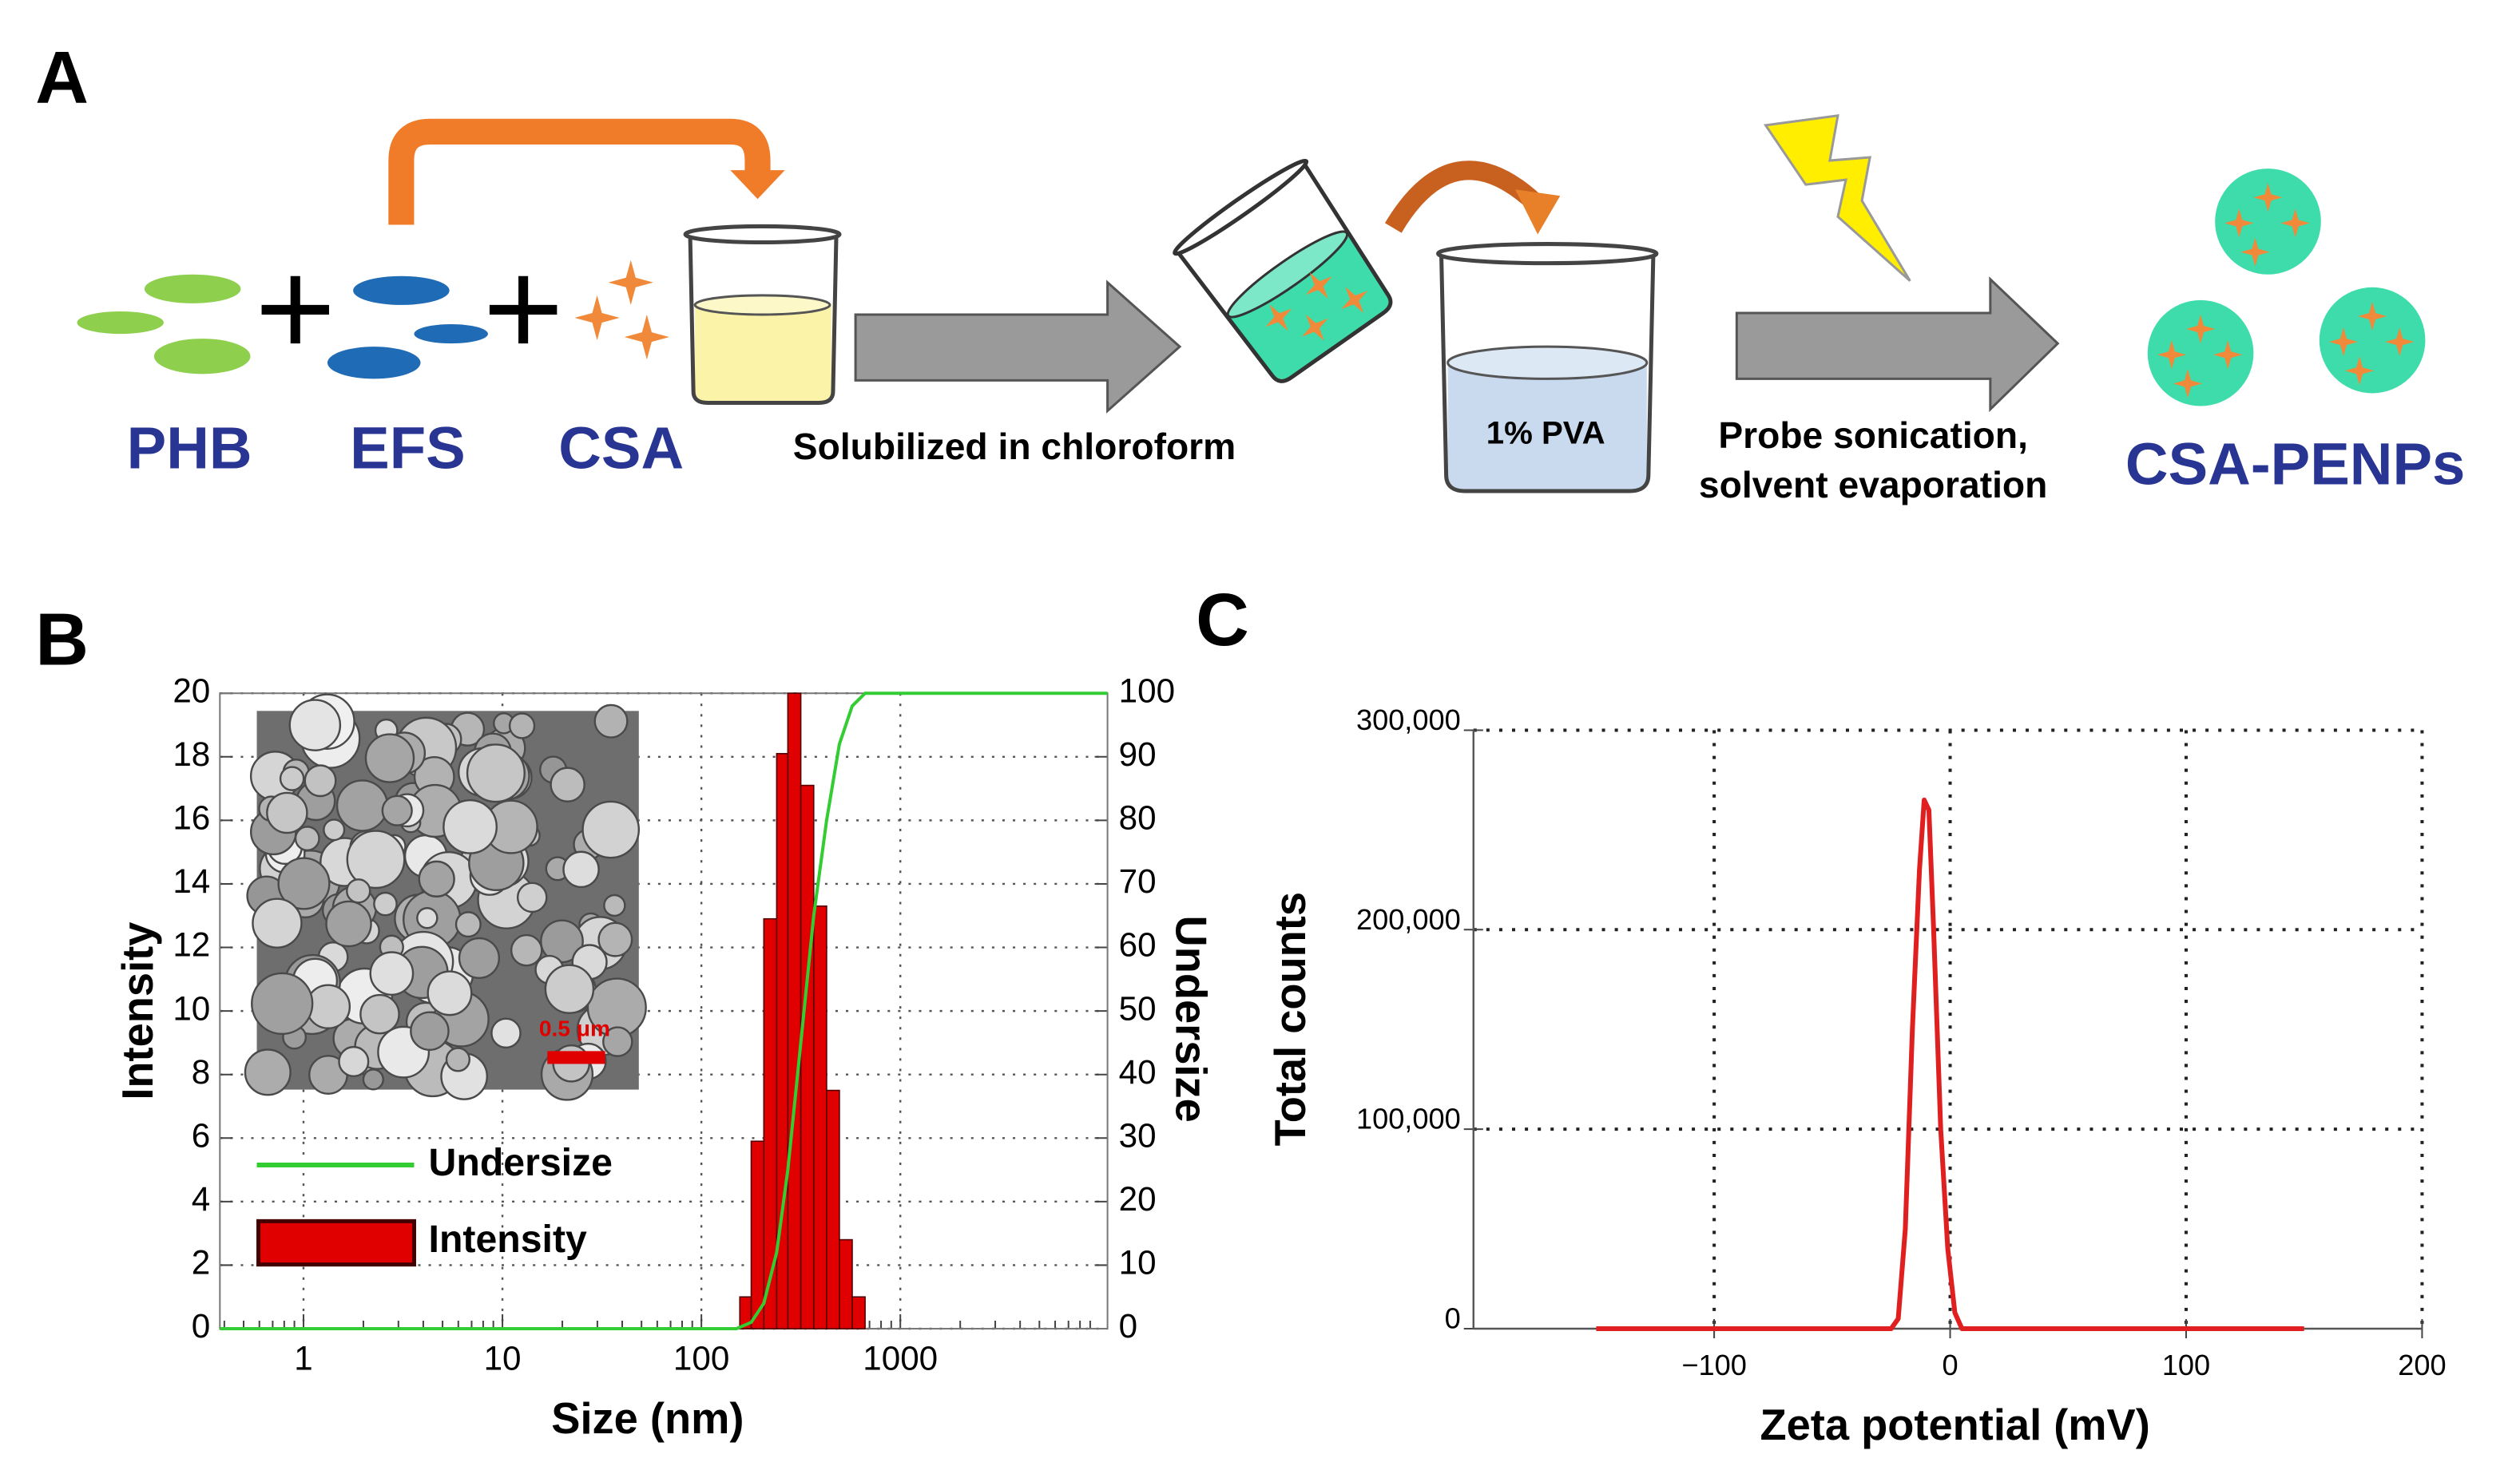 This screenshot has height=1478, width=2520. I want to click on y-tick-label: 8, so click(201, 1072).